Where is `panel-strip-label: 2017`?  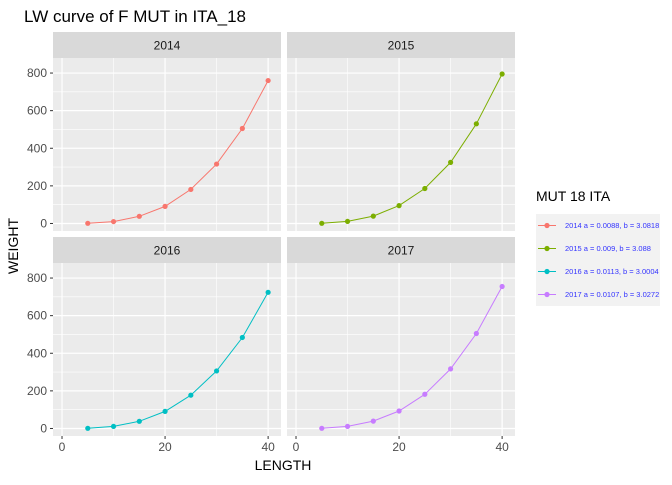 panel-strip-label: 2017 is located at coordinates (401, 251).